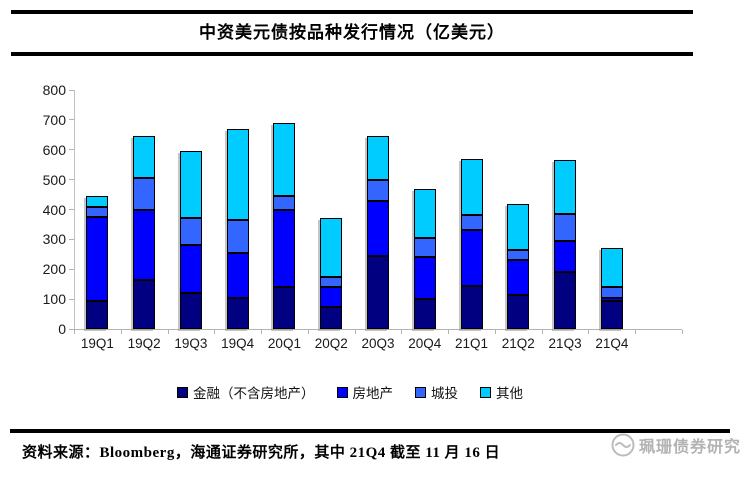 The image size is (745, 486). I want to click on chart-legend: 金融（不含房地产） 房地产 城投 其他, so click(350, 392).